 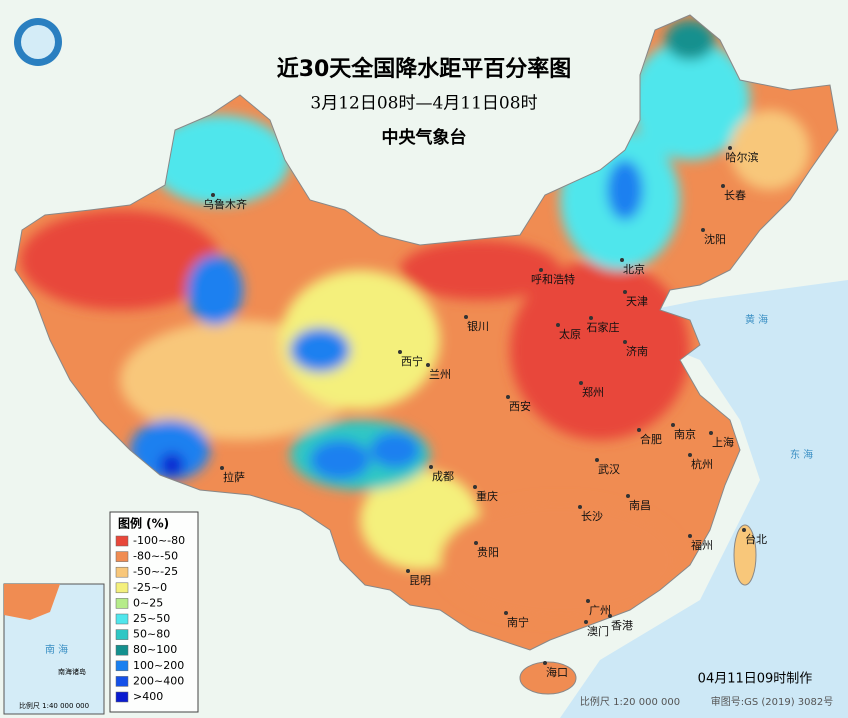 I want to click on city-label: 拉萨, so click(x=234, y=477).